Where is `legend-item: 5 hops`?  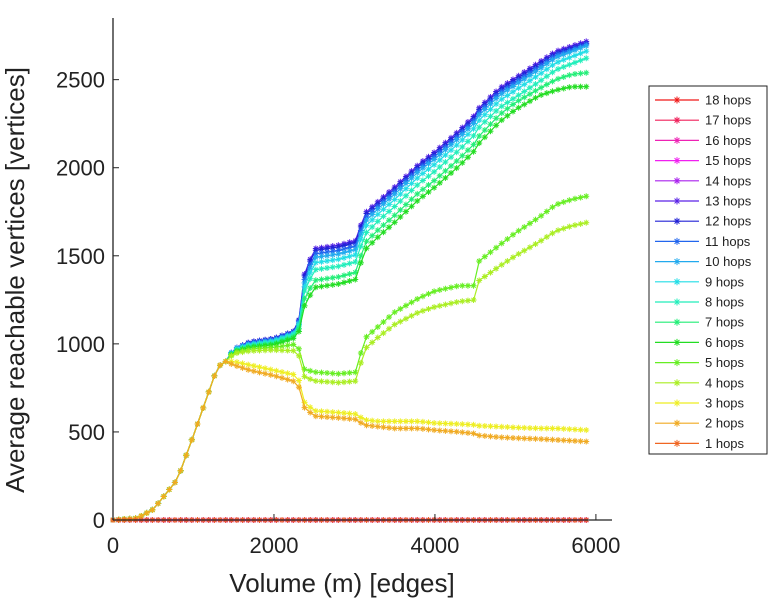
legend-item: 5 hops is located at coordinates (700, 362).